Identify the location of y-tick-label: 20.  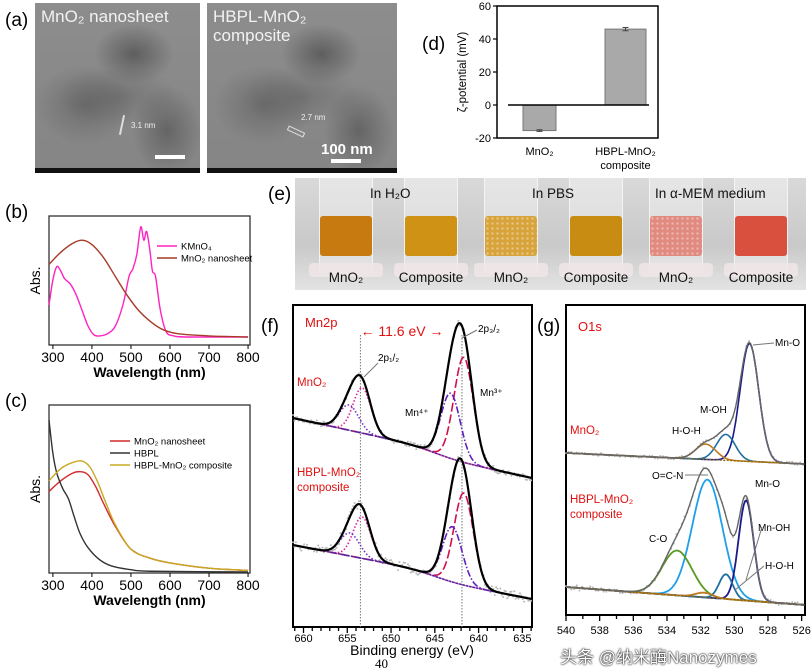
(485, 73).